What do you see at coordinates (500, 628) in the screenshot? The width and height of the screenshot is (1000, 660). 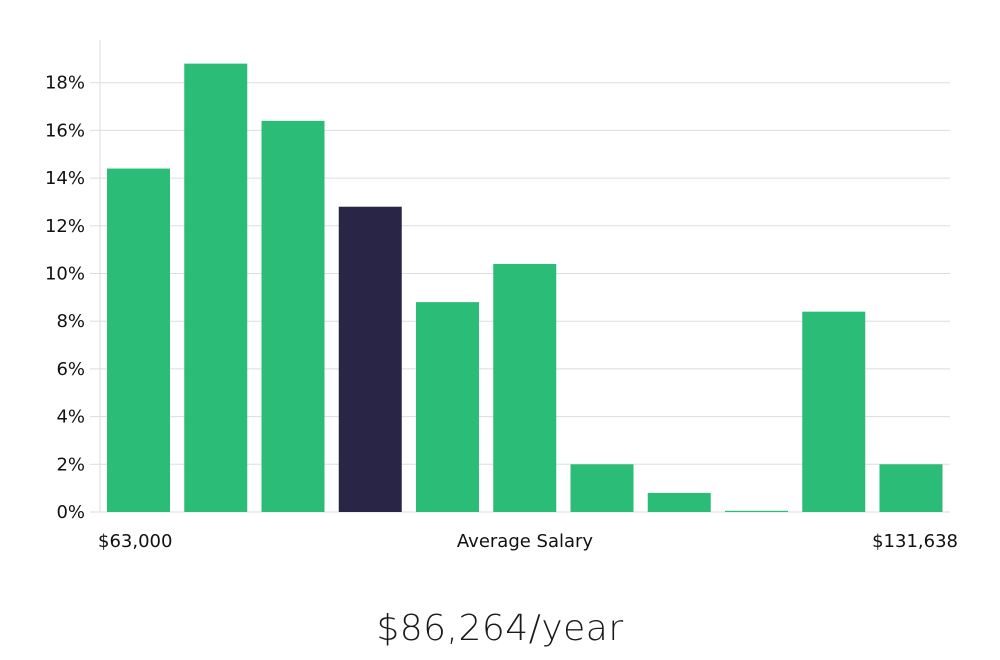 I see `average-salary-value: $86,264/year` at bounding box center [500, 628].